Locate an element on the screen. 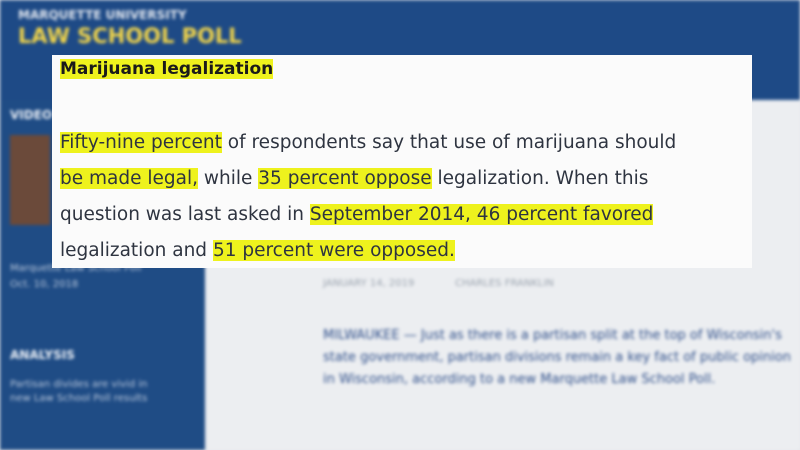 The height and width of the screenshot is (450, 800). sidebar-heading: VIDEO is located at coordinates (31, 115).